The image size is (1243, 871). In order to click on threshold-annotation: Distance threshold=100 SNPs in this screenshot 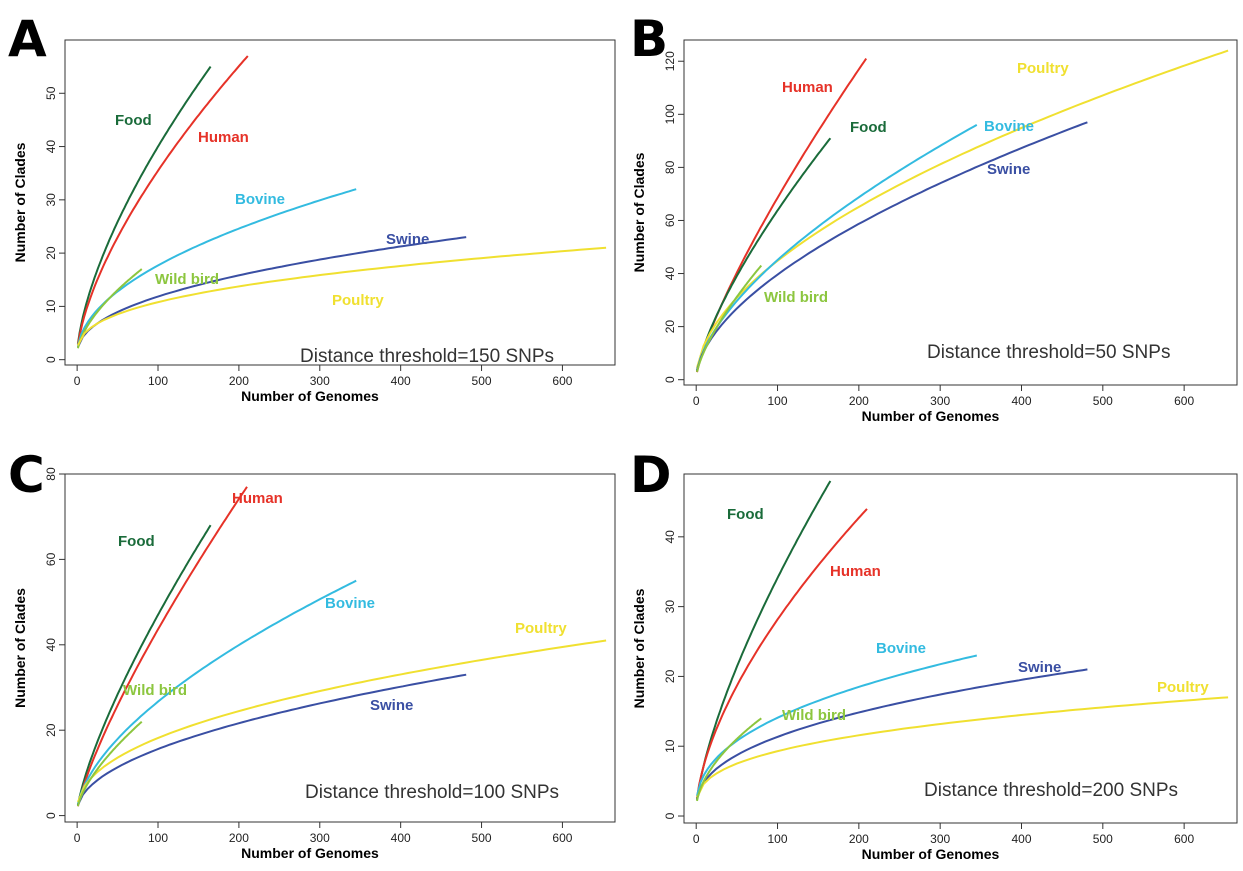, I will do `click(432, 792)`.